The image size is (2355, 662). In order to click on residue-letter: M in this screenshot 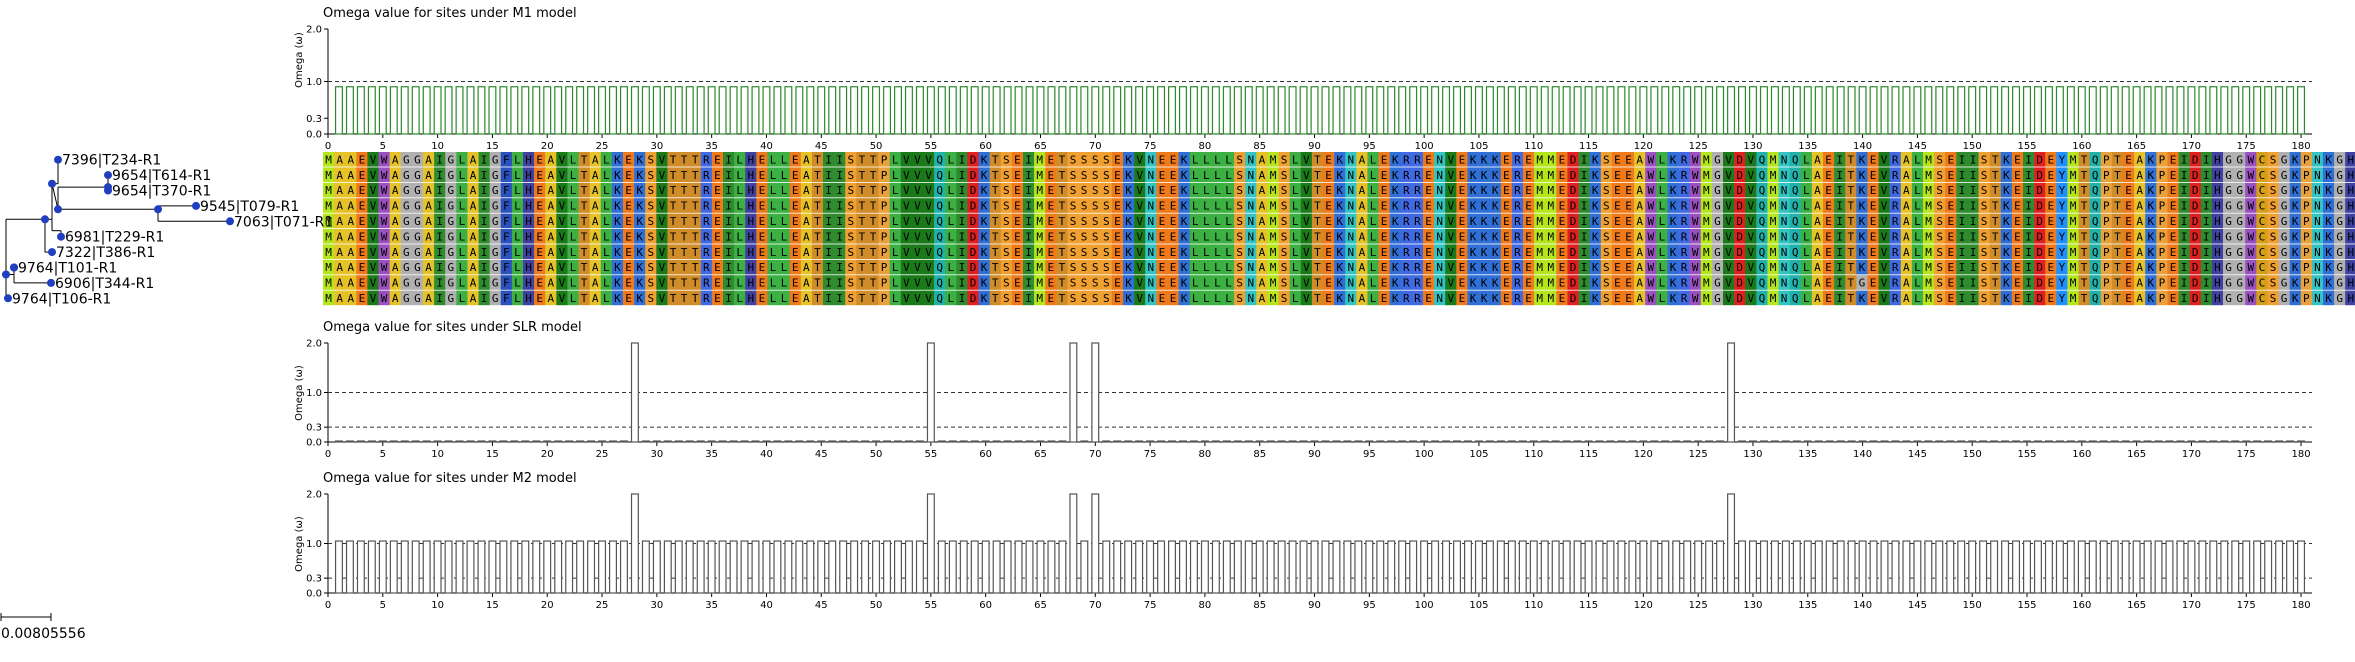, I will do `click(1273, 267)`.